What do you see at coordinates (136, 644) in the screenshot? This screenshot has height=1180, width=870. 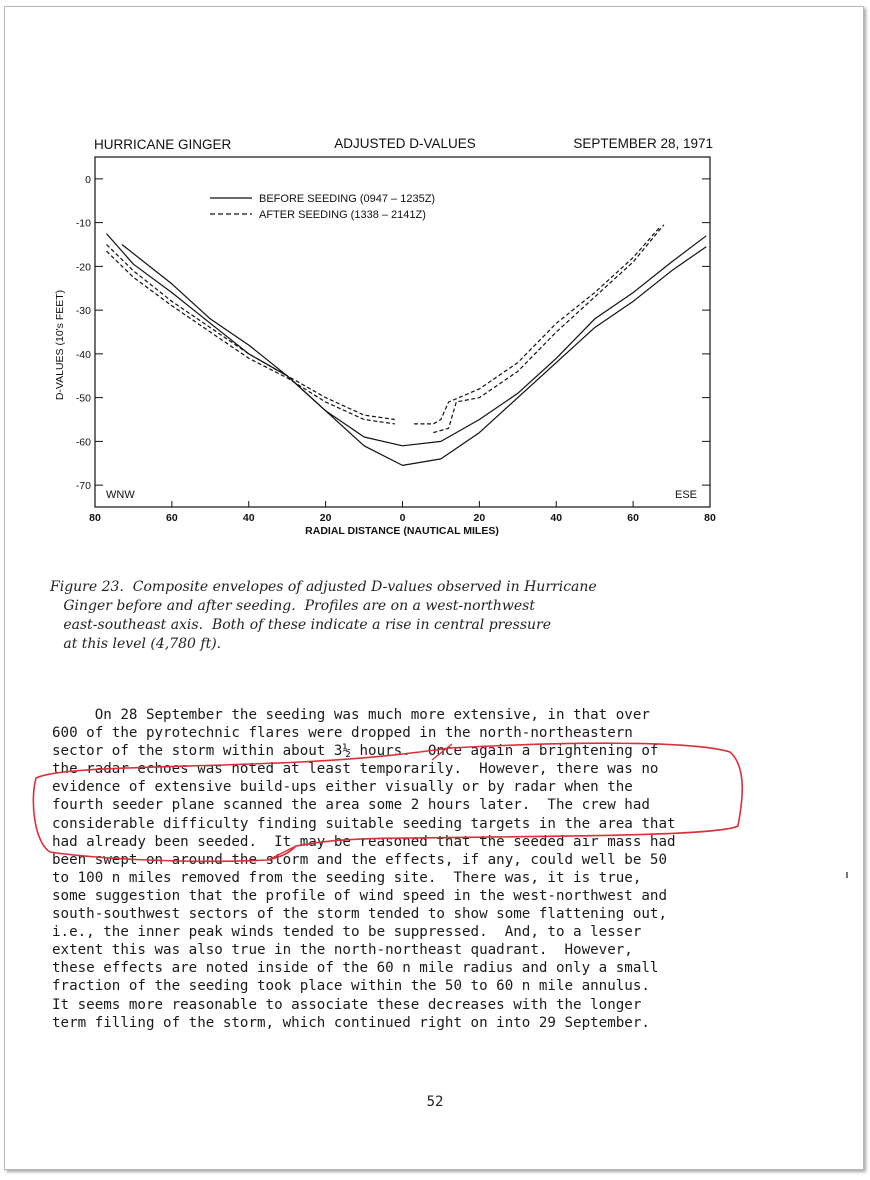 I see `caption-line: at this level (4,780 ft).` at bounding box center [136, 644].